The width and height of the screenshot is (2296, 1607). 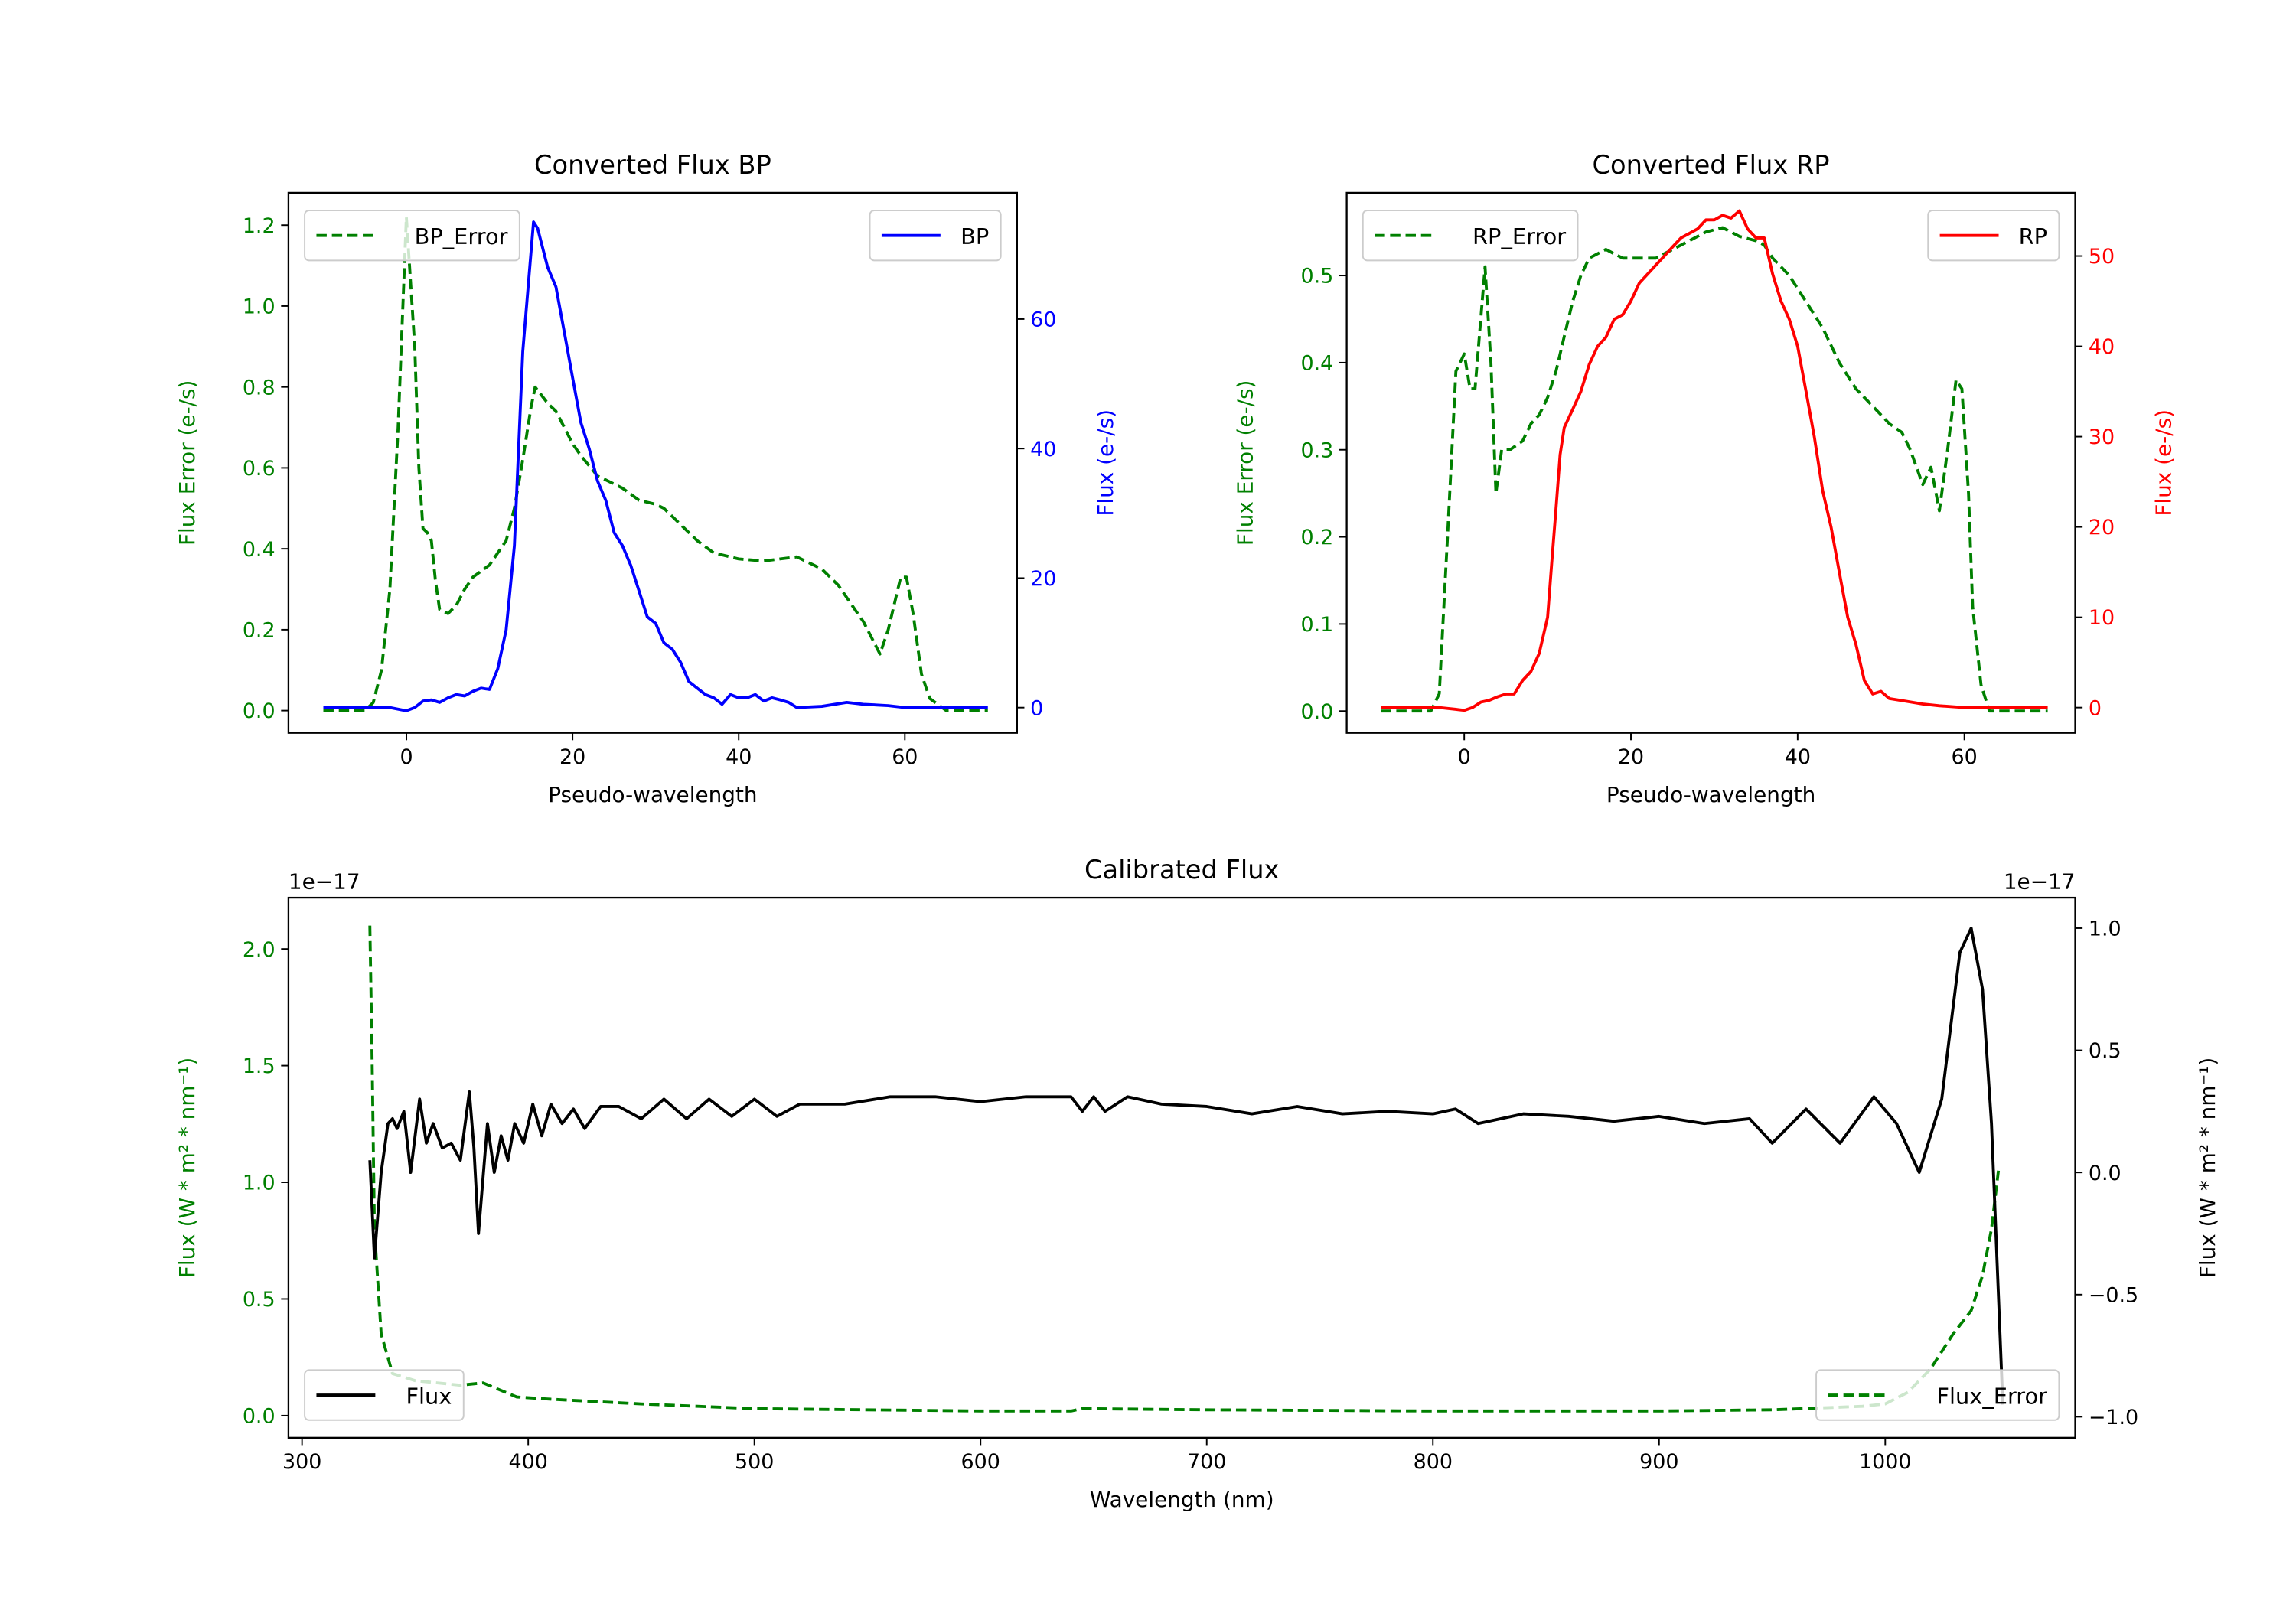 What do you see at coordinates (754, 1462) in the screenshot?
I see `x-tick-label: 500` at bounding box center [754, 1462].